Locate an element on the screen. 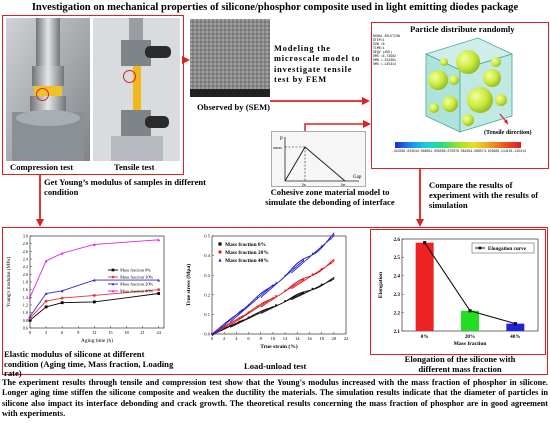  compression-test-photo is located at coordinates (48, 89).